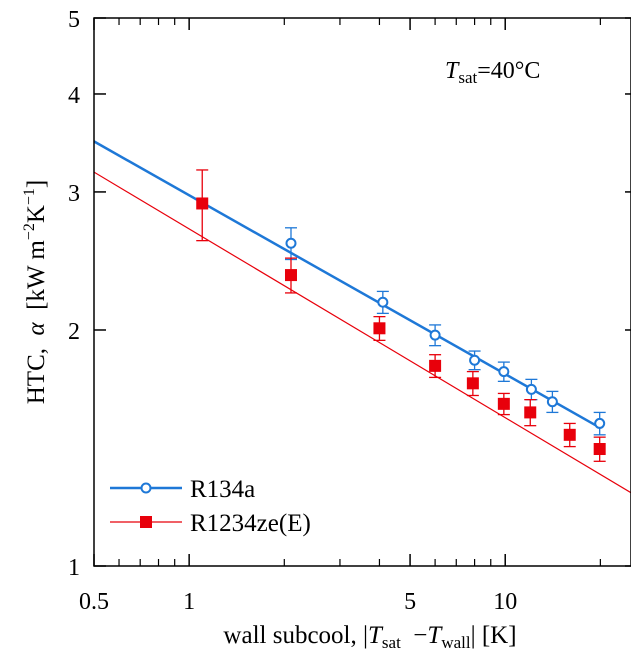 The height and width of the screenshot is (655, 631). I want to click on y-tick-label: 2, so click(74, 332).